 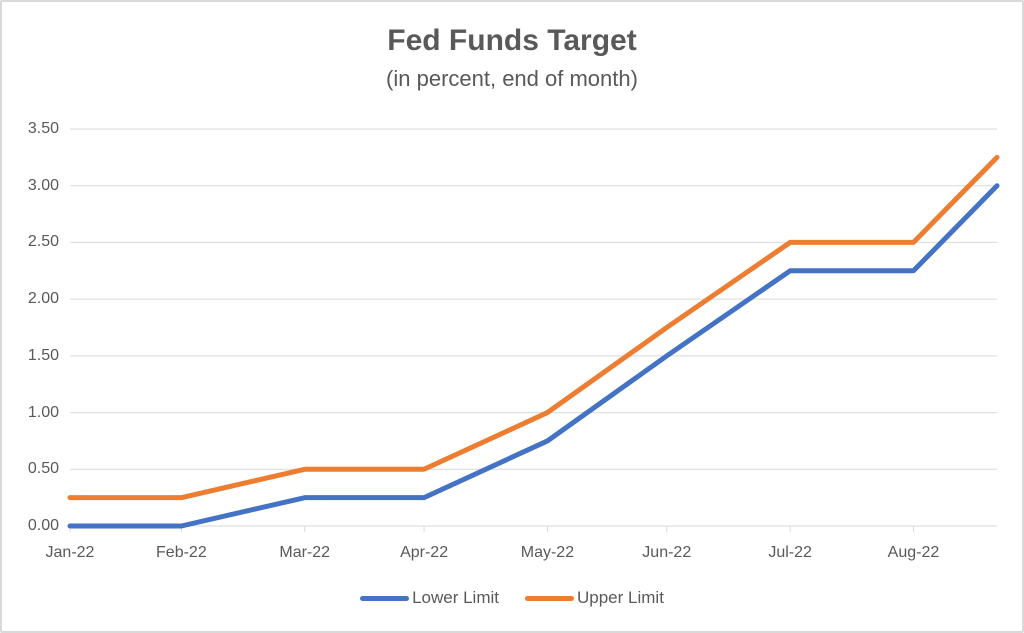 What do you see at coordinates (547, 552) in the screenshot?
I see `x-tick-label: May-22` at bounding box center [547, 552].